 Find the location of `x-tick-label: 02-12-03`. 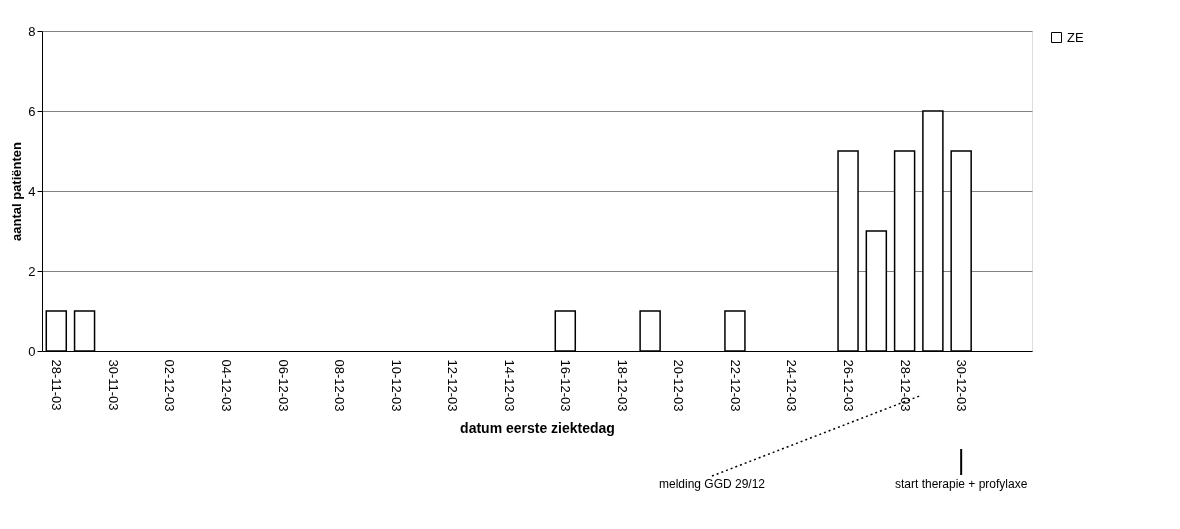

x-tick-label: 02-12-03 is located at coordinates (170, 385).